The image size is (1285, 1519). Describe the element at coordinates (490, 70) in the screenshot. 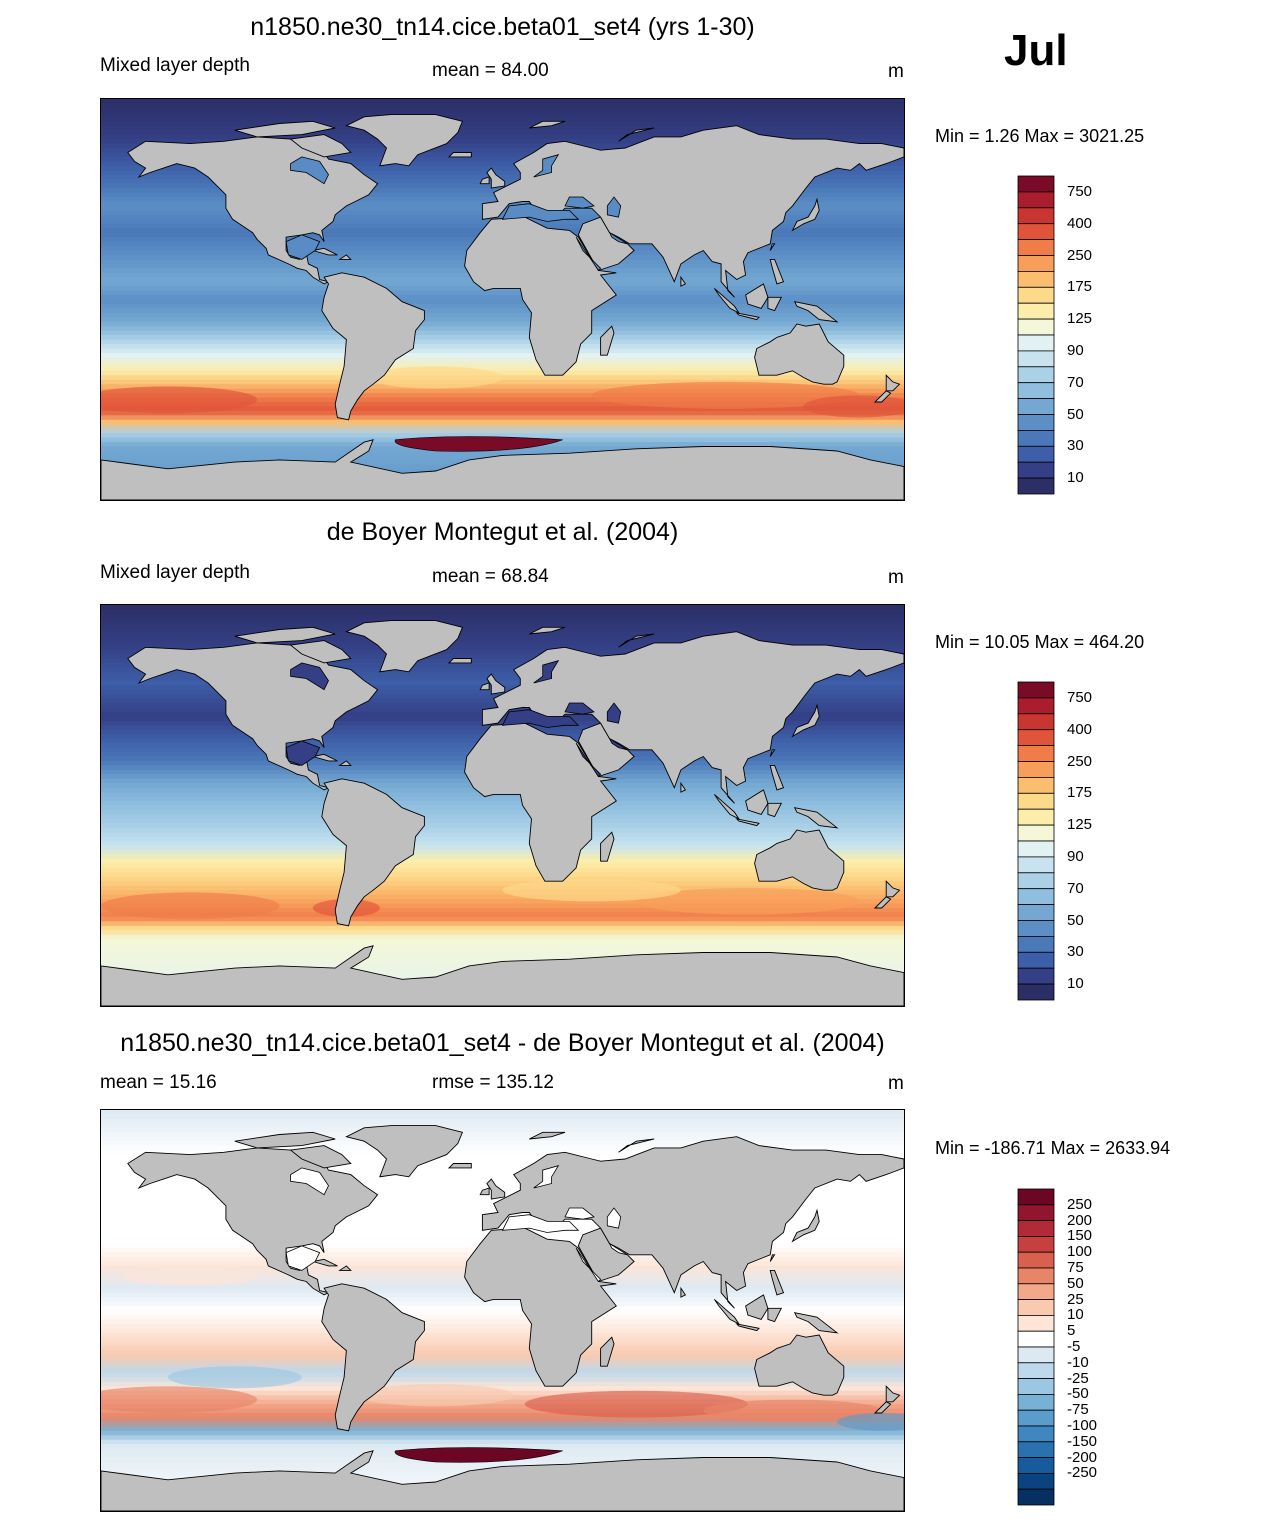

I see `panel1-mean: mean = 84.00` at that location.